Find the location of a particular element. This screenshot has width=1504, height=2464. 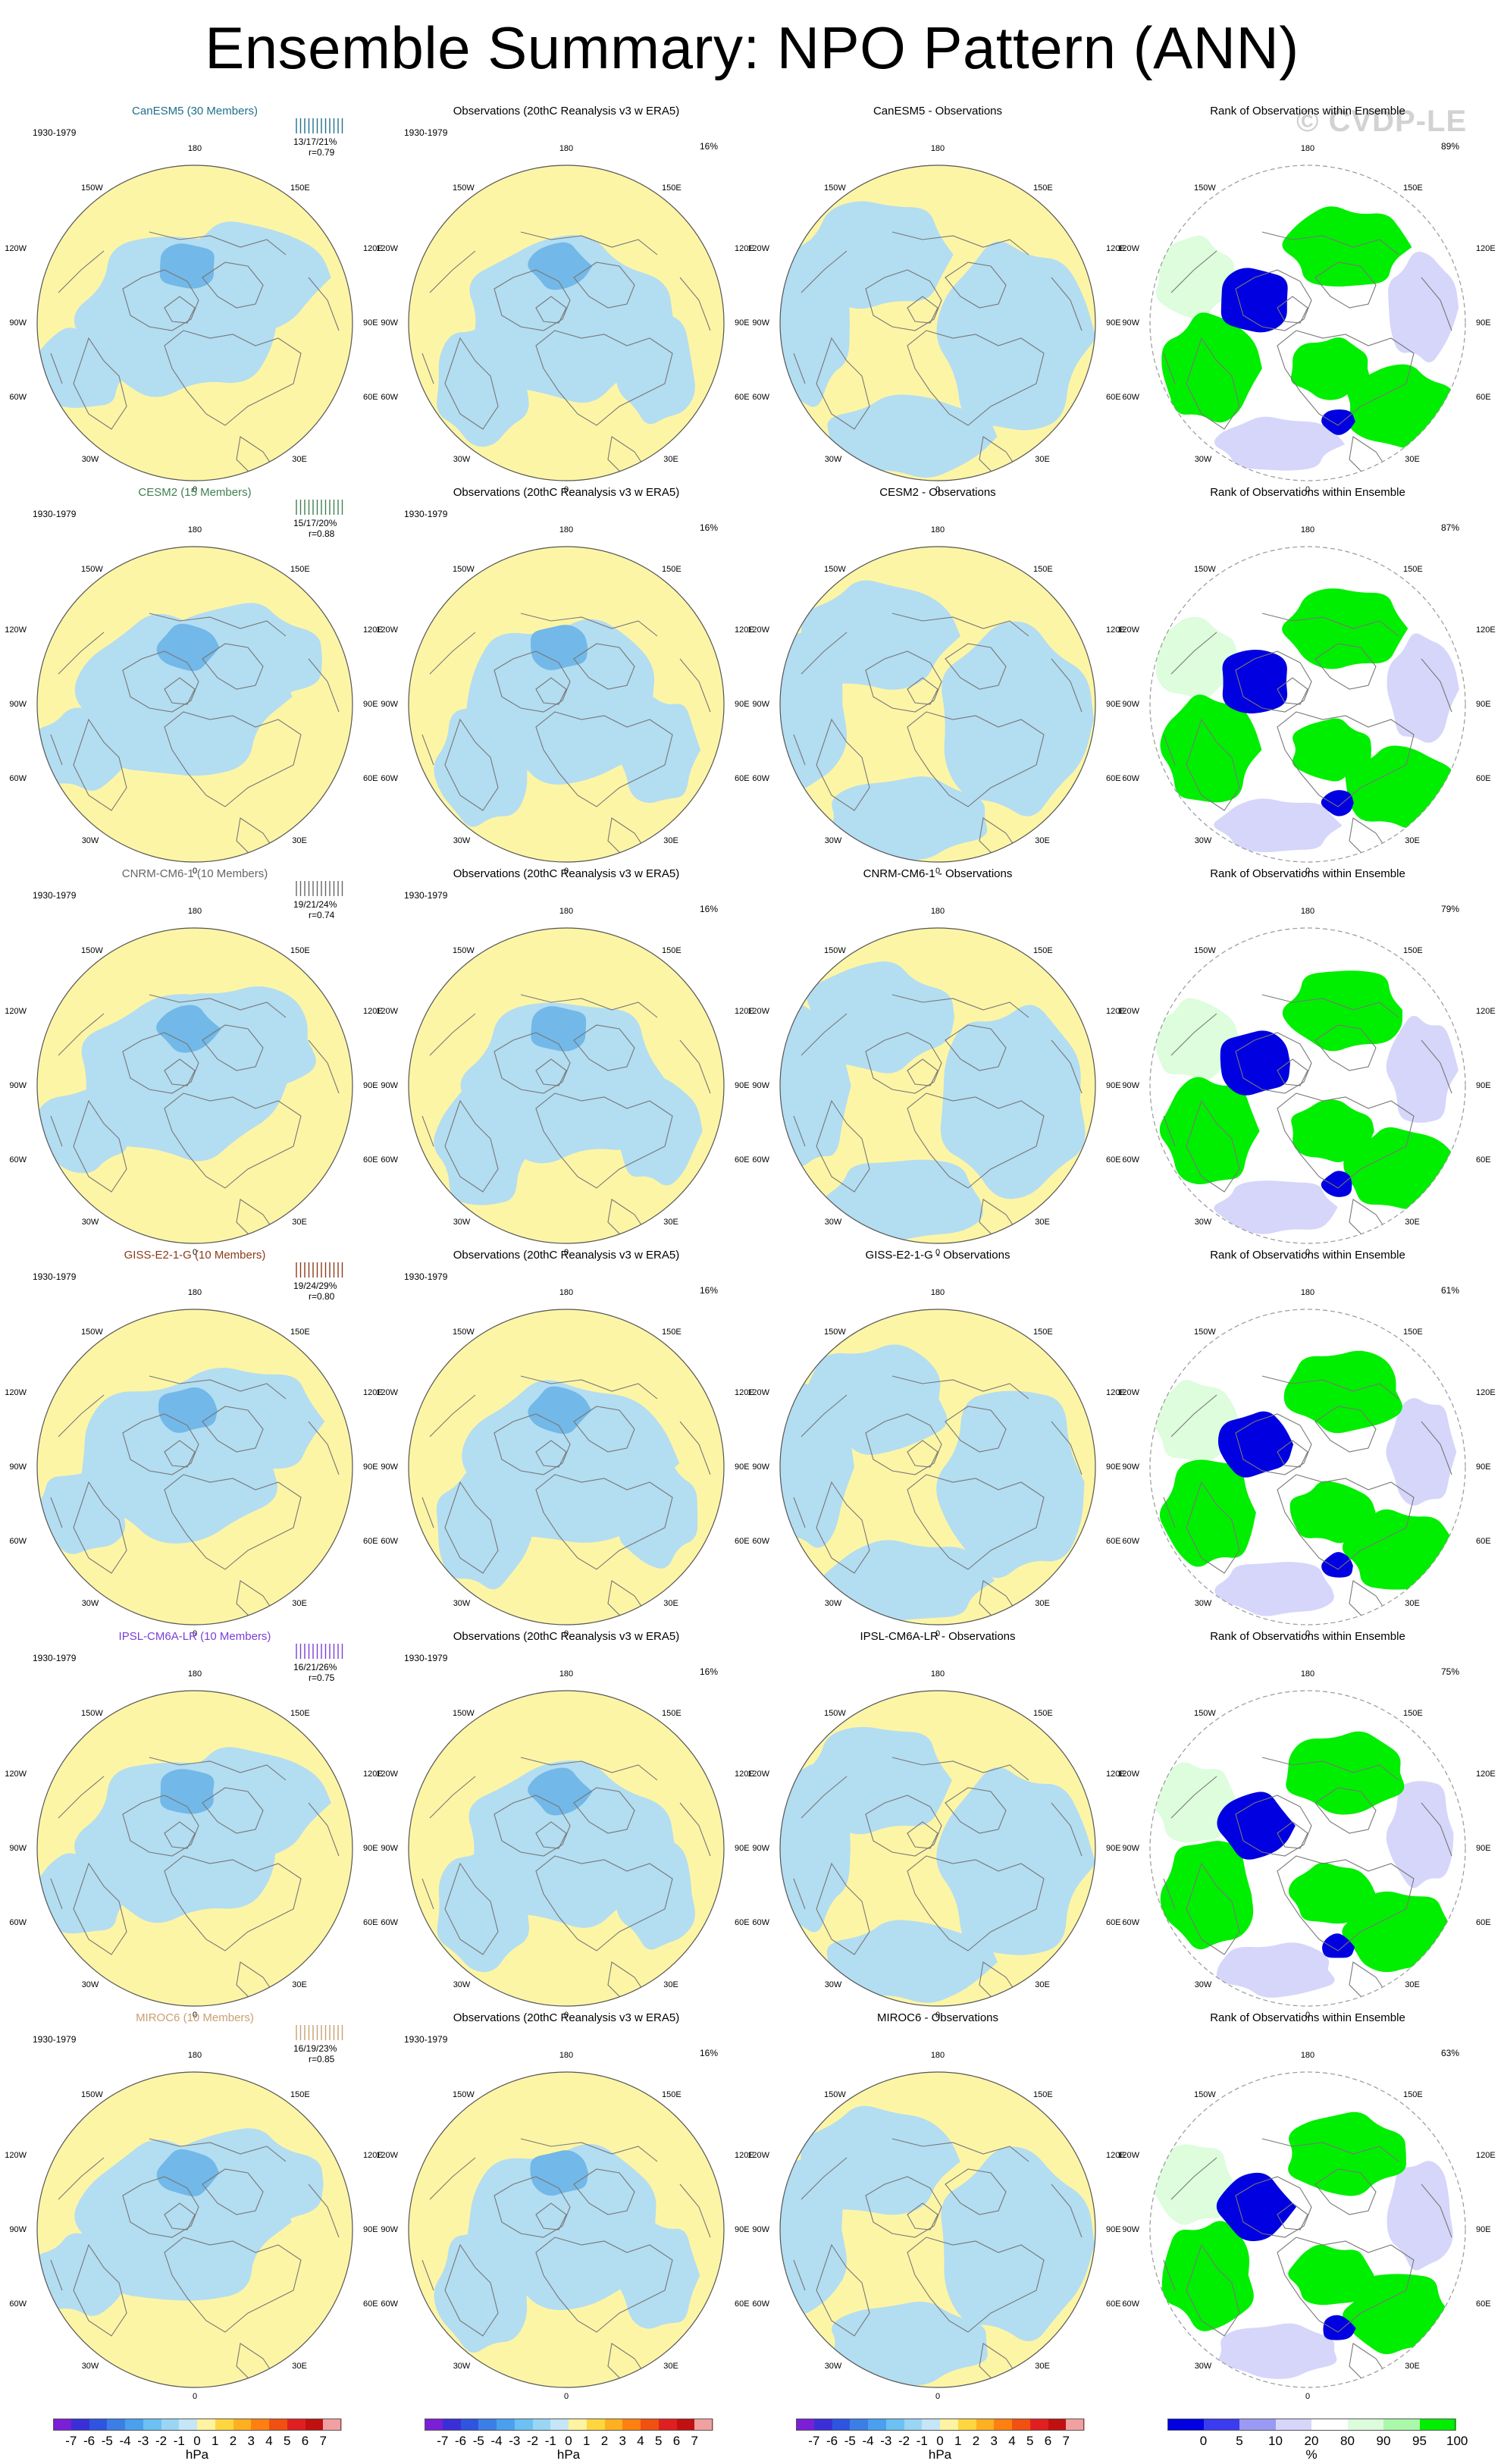

colorbar-label: 95 is located at coordinates (1419, 2441).